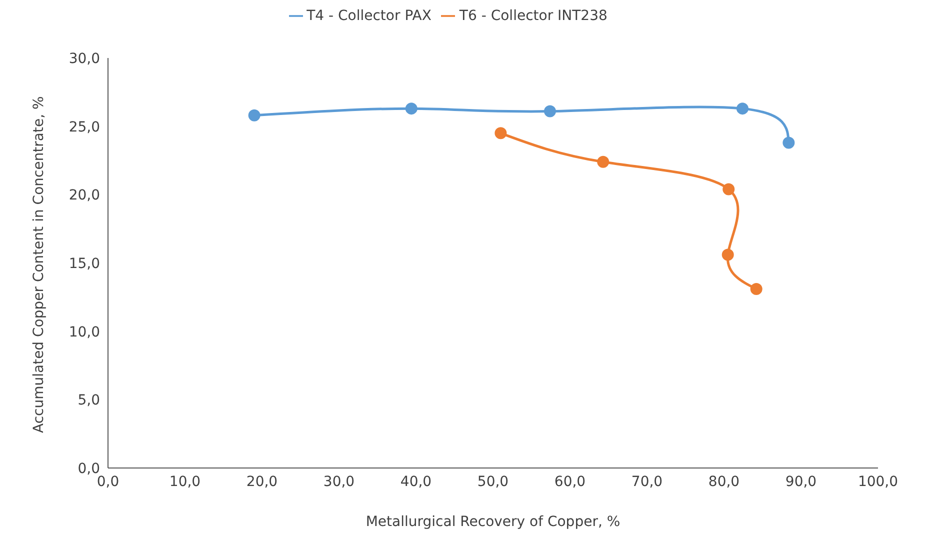 This screenshot has height=546, width=930. What do you see at coordinates (84, 58) in the screenshot?
I see `y-tick-label: 30,0` at bounding box center [84, 58].